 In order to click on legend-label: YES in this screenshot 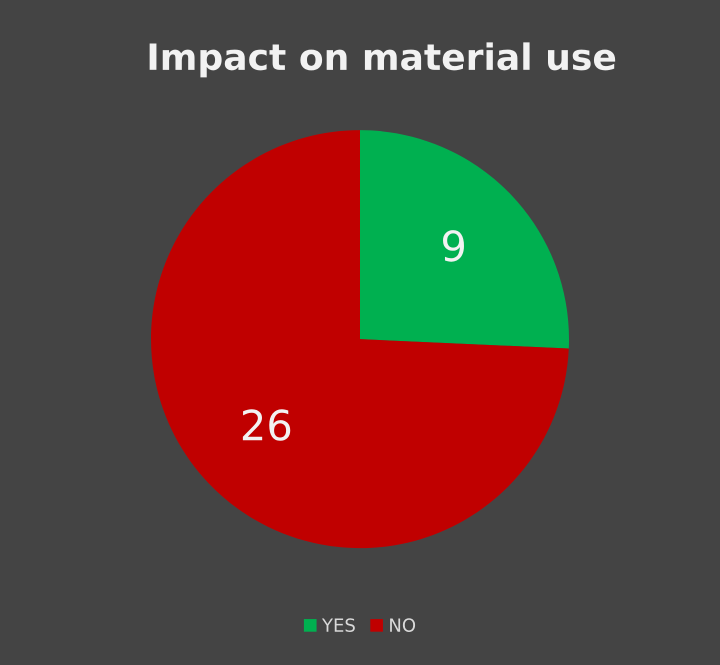, I will do `click(338, 625)`.